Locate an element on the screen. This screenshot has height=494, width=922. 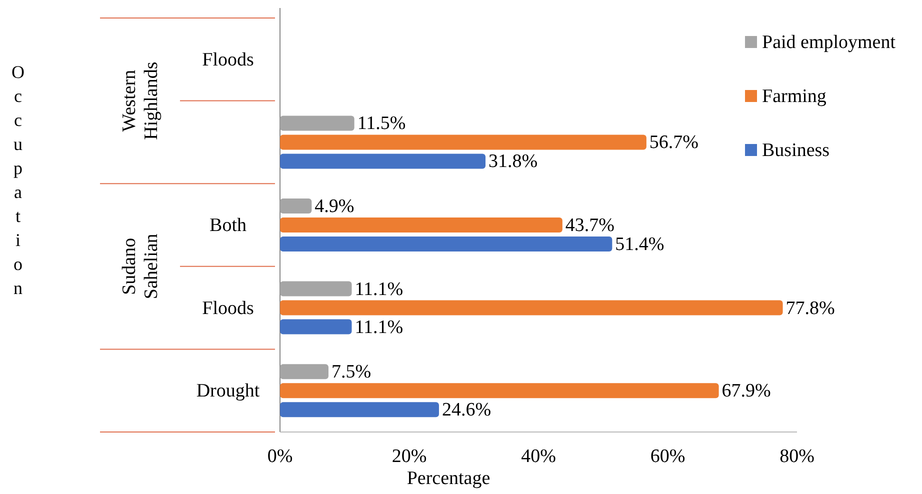
legend-label: Farming is located at coordinates (794, 96).